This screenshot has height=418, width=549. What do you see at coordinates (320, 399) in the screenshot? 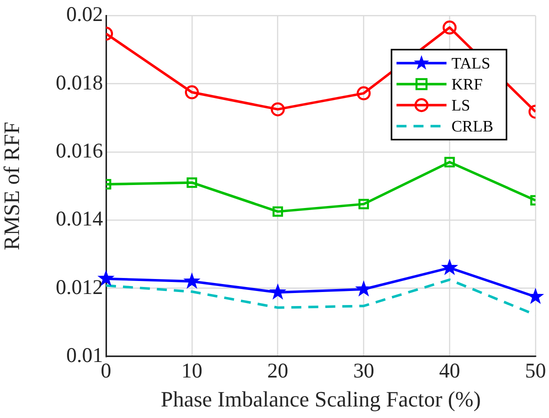
I see `x-axis-title: Phase Imbalance Scaling Factor (%)` at bounding box center [320, 399].